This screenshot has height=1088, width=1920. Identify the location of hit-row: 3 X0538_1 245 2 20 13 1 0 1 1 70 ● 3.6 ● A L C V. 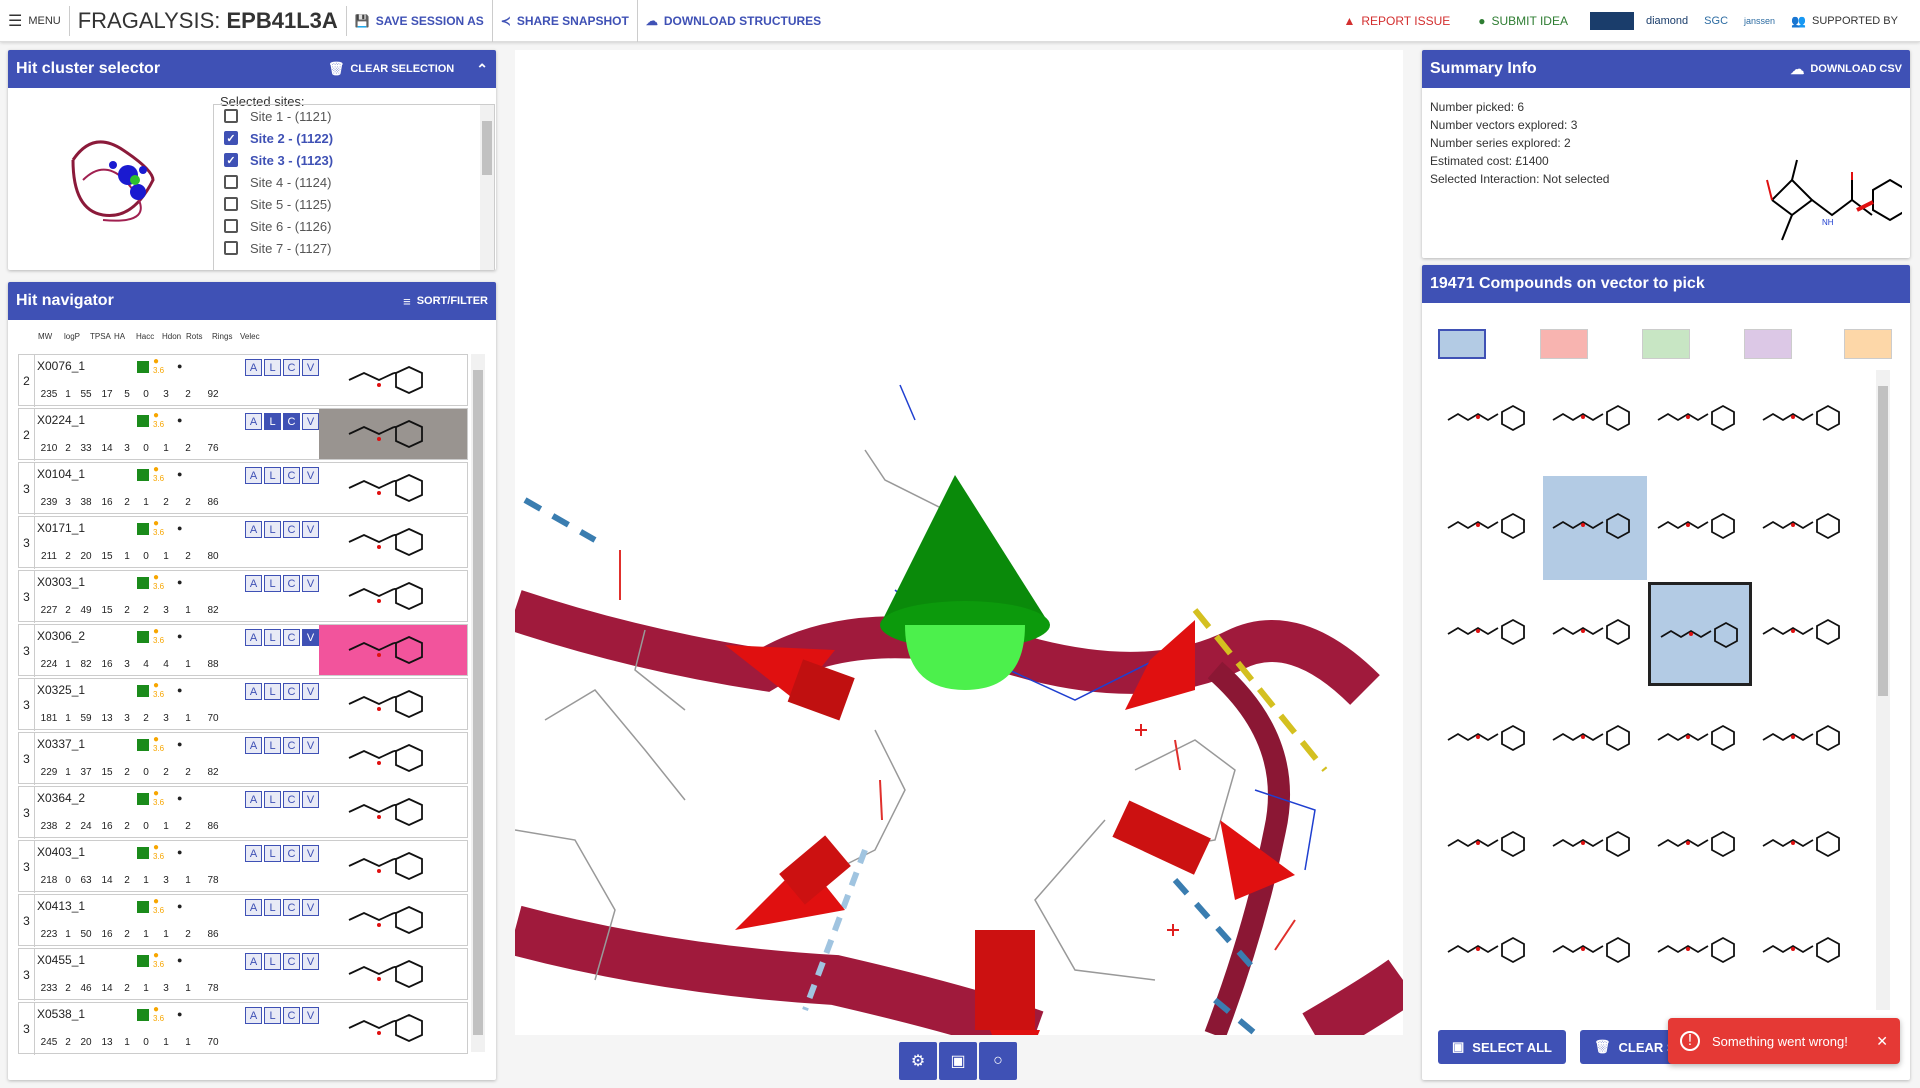
(243, 1028).